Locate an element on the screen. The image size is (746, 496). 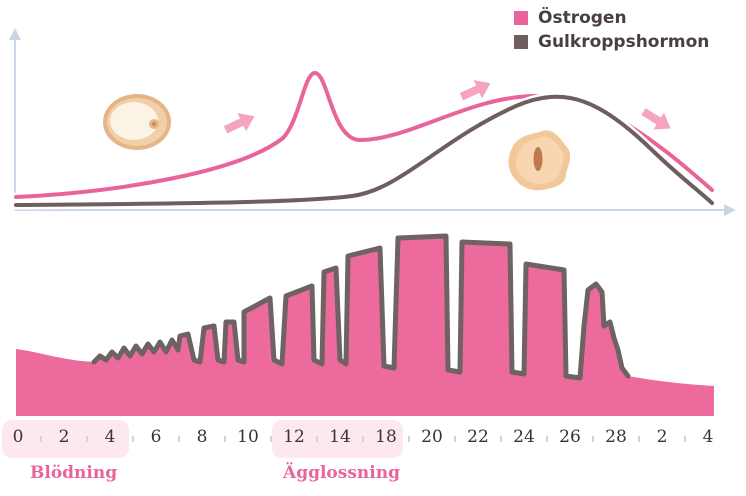
day-tick-label: 12 is located at coordinates (294, 437).